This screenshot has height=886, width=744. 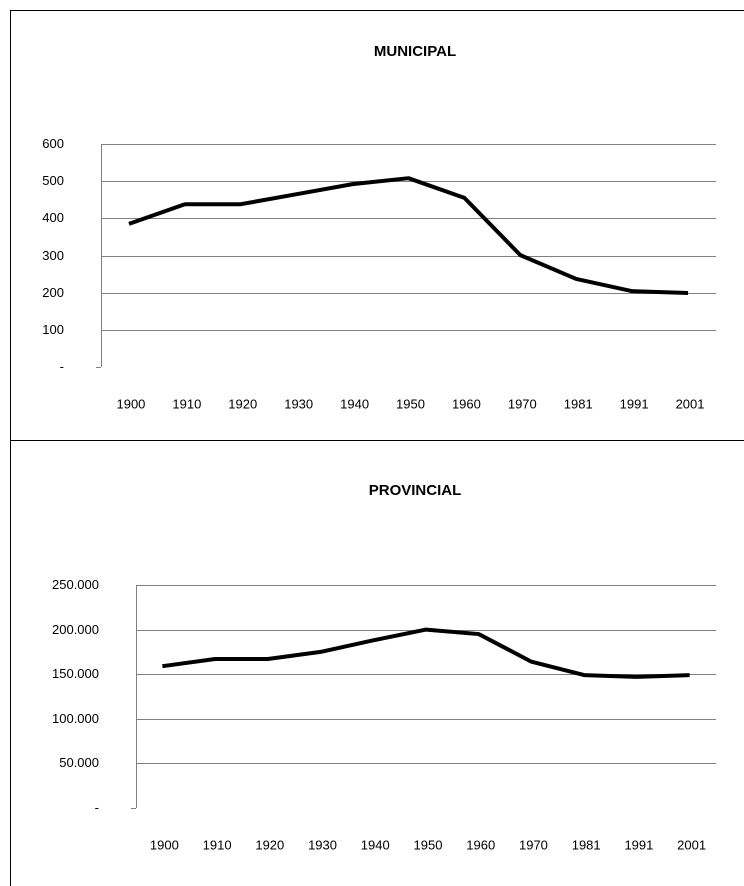 What do you see at coordinates (53, 255) in the screenshot?
I see `y-tick-label: 300` at bounding box center [53, 255].